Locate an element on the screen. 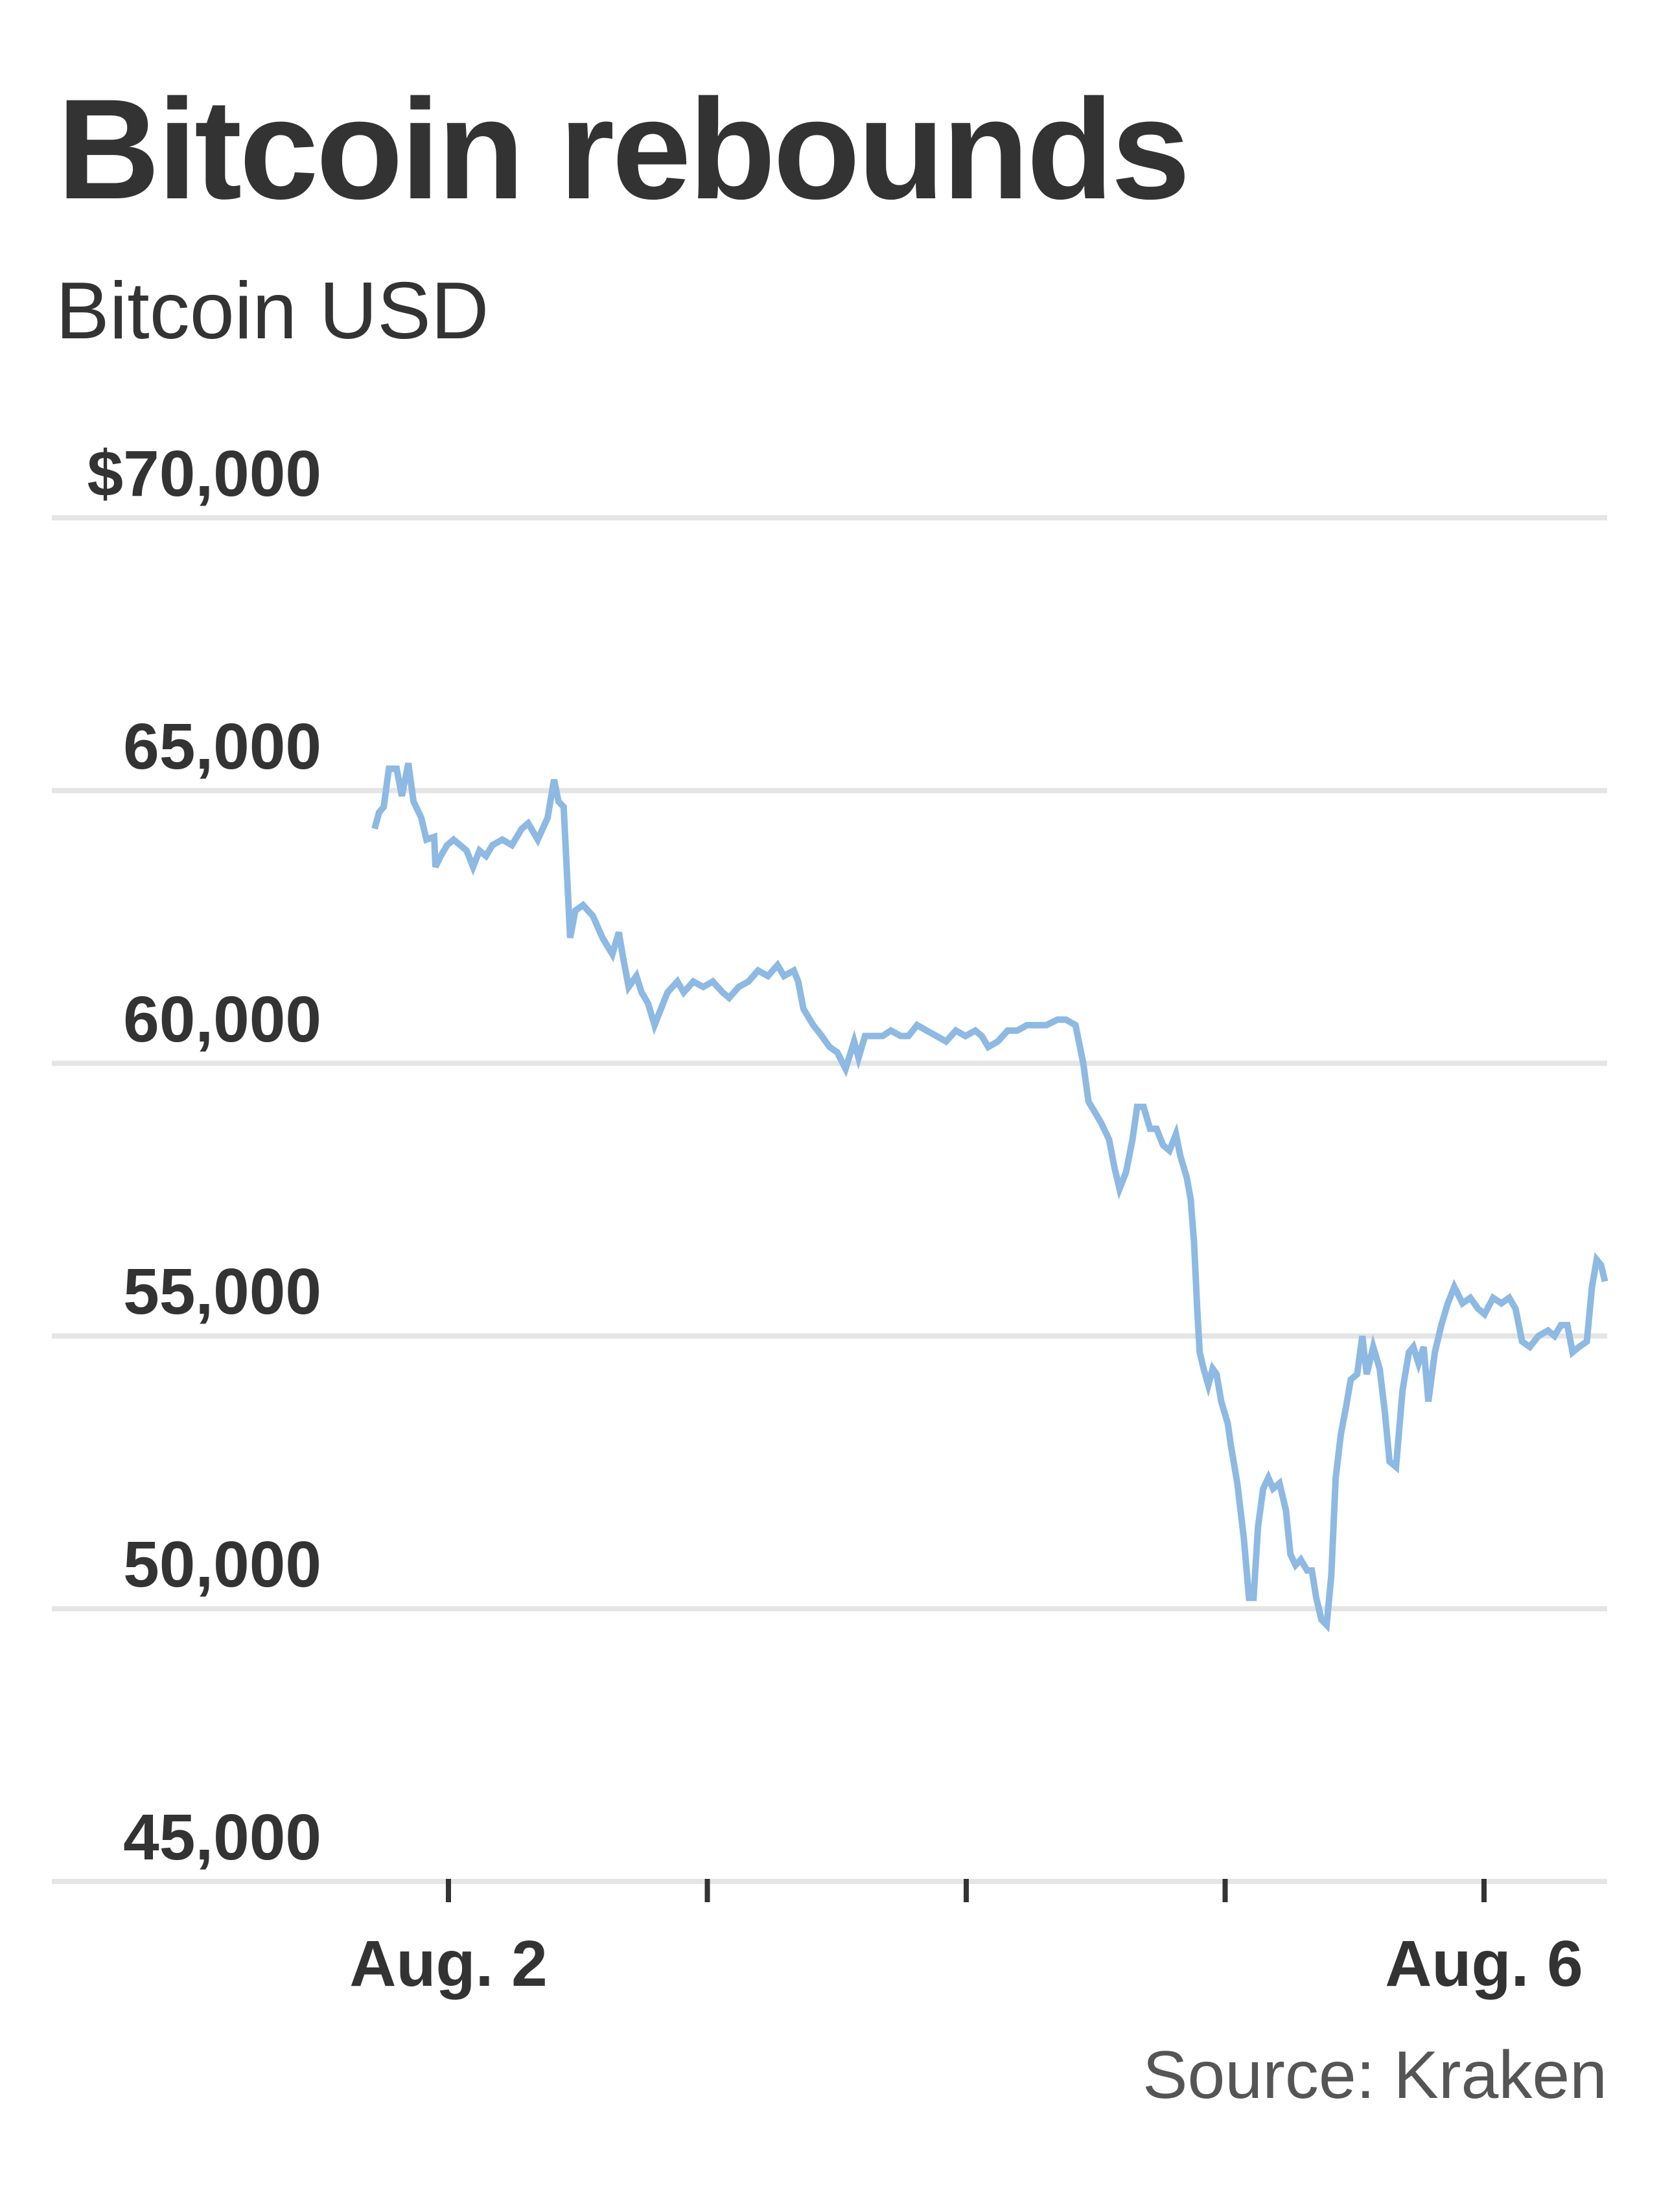 This screenshot has height=2212, width=1659. source-note: Source: Kraken is located at coordinates (1375, 2075).